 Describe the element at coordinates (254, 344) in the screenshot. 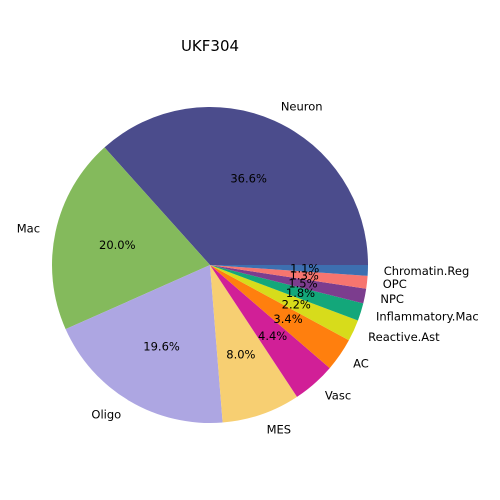

I see `pie-slice-mes` at that location.